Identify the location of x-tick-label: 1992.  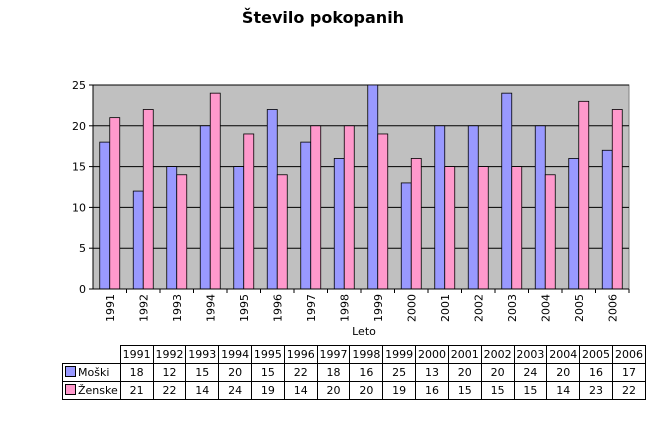
(143, 308).